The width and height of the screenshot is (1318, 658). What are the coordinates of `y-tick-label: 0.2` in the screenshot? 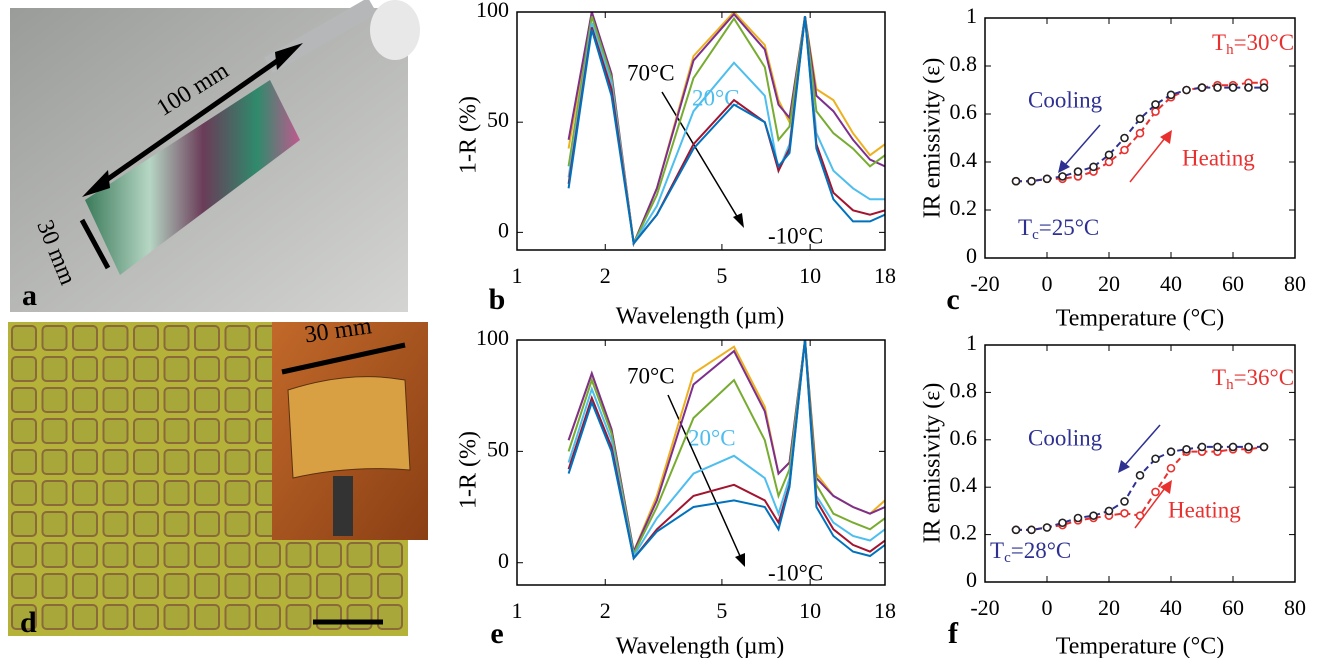 It's located at (964, 532).